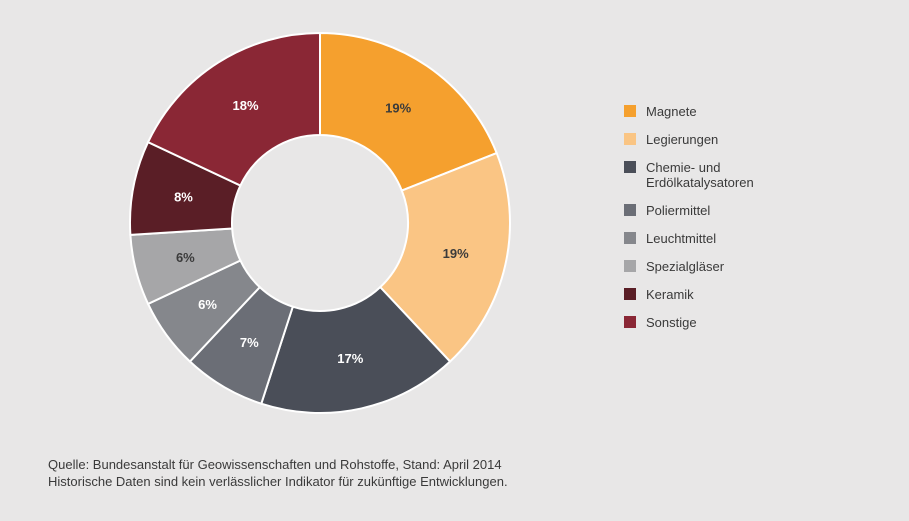 Image resolution: width=909 pixels, height=521 pixels. What do you see at coordinates (350, 358) in the screenshot?
I see `slice-value-label: 17%` at bounding box center [350, 358].